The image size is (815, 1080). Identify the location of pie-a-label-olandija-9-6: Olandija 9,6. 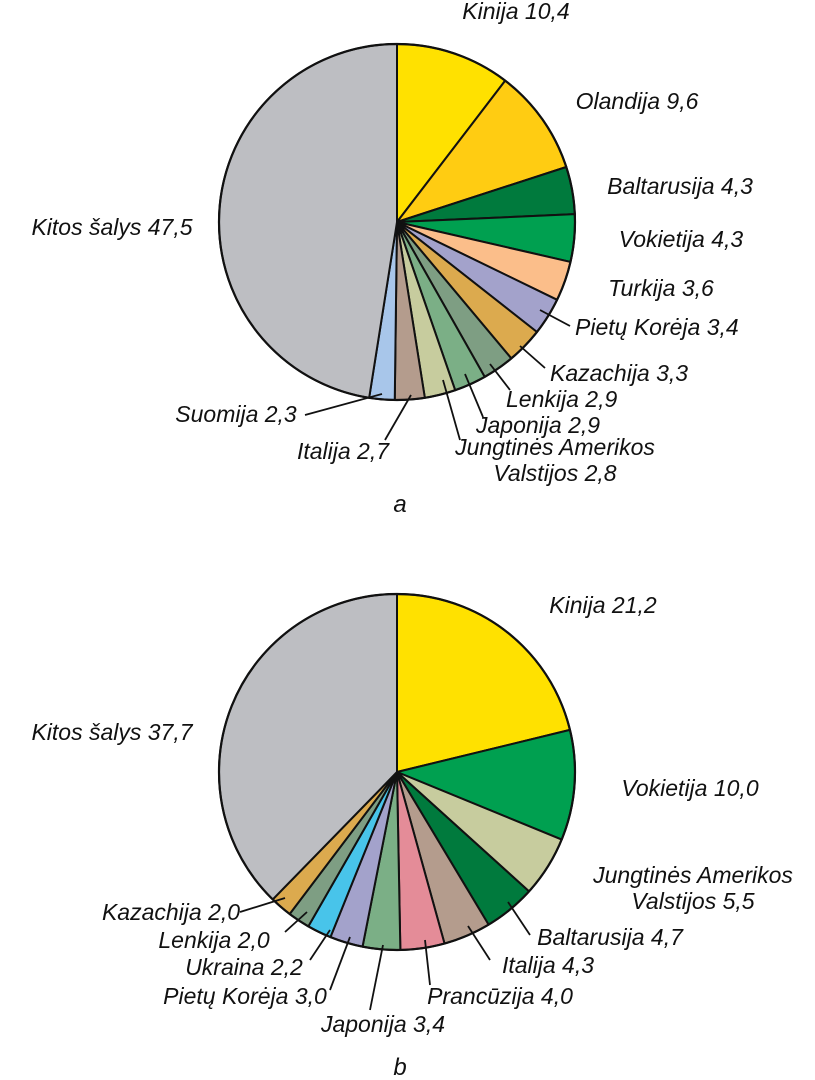
(637, 101).